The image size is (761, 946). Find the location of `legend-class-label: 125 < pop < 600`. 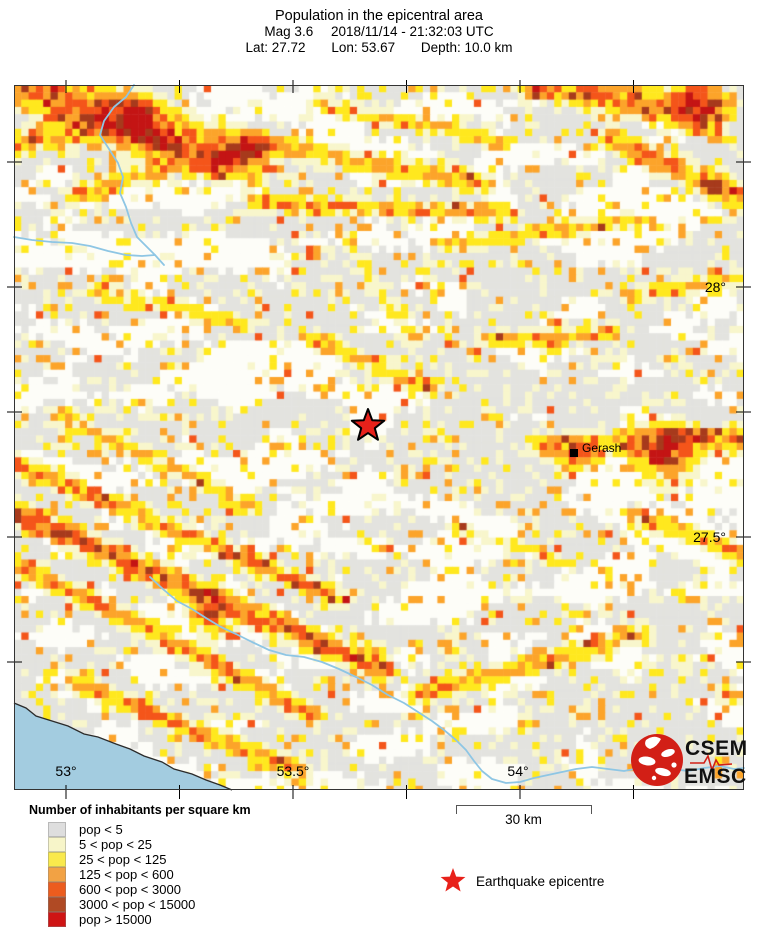

legend-class-label: 125 < pop < 600 is located at coordinates (126, 874).